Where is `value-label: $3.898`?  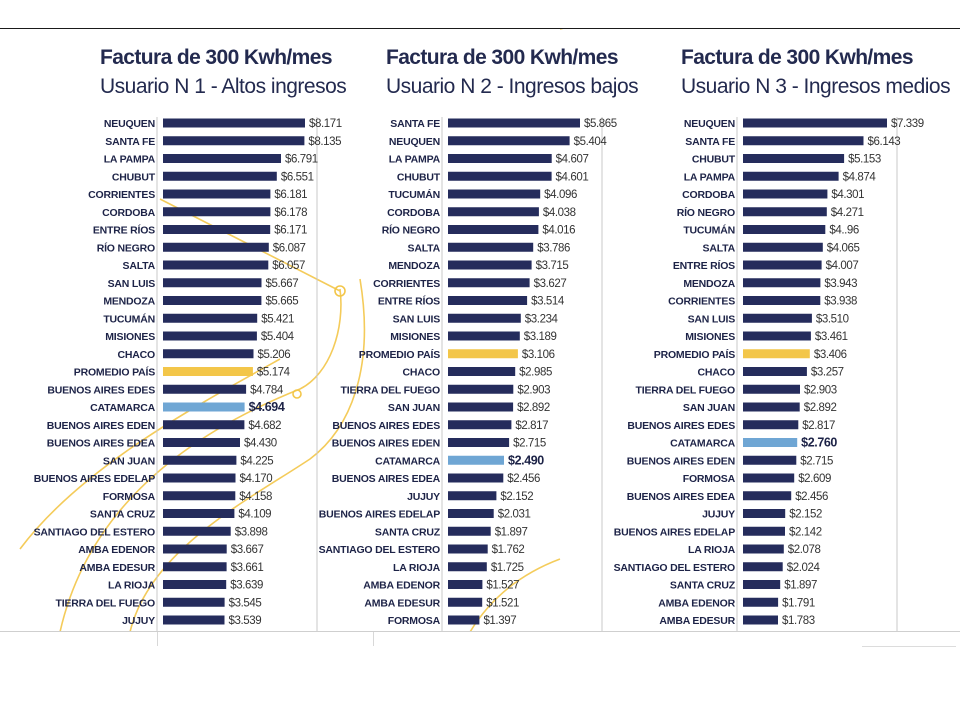
value-label: $3.898 is located at coordinates (251, 532).